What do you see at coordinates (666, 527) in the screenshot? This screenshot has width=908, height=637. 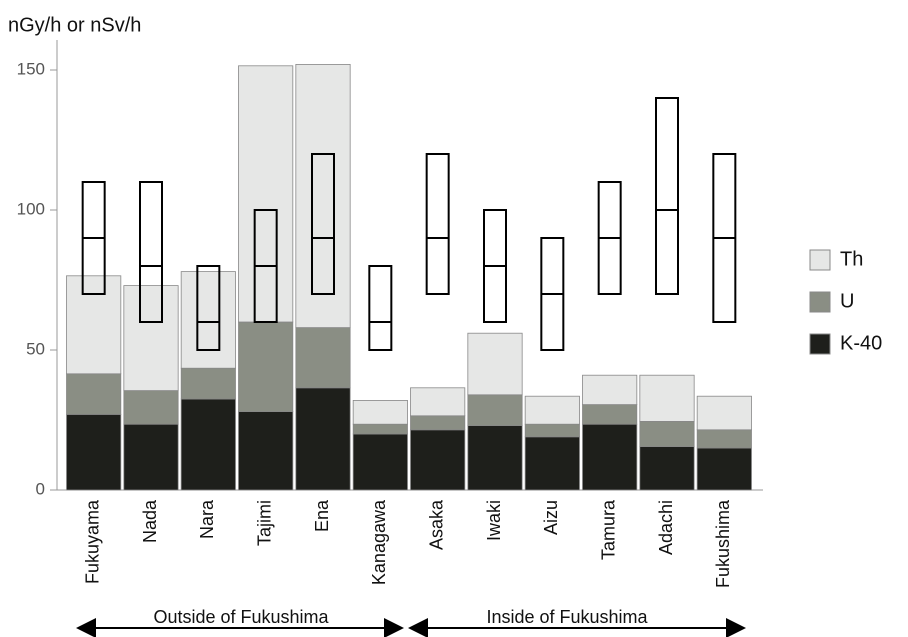 I see `x-tick-label: Adachi` at bounding box center [666, 527].